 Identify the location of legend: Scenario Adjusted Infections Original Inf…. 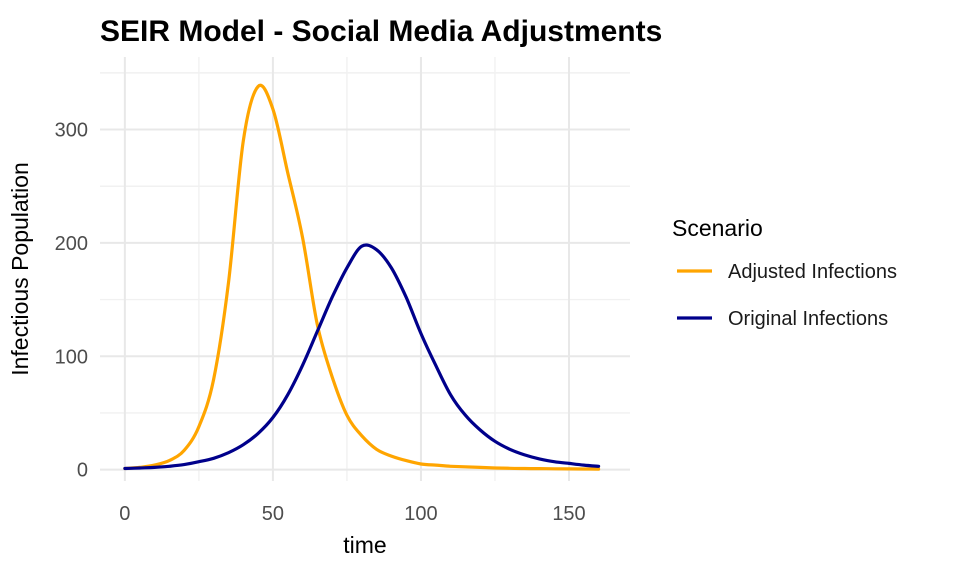
(784, 272).